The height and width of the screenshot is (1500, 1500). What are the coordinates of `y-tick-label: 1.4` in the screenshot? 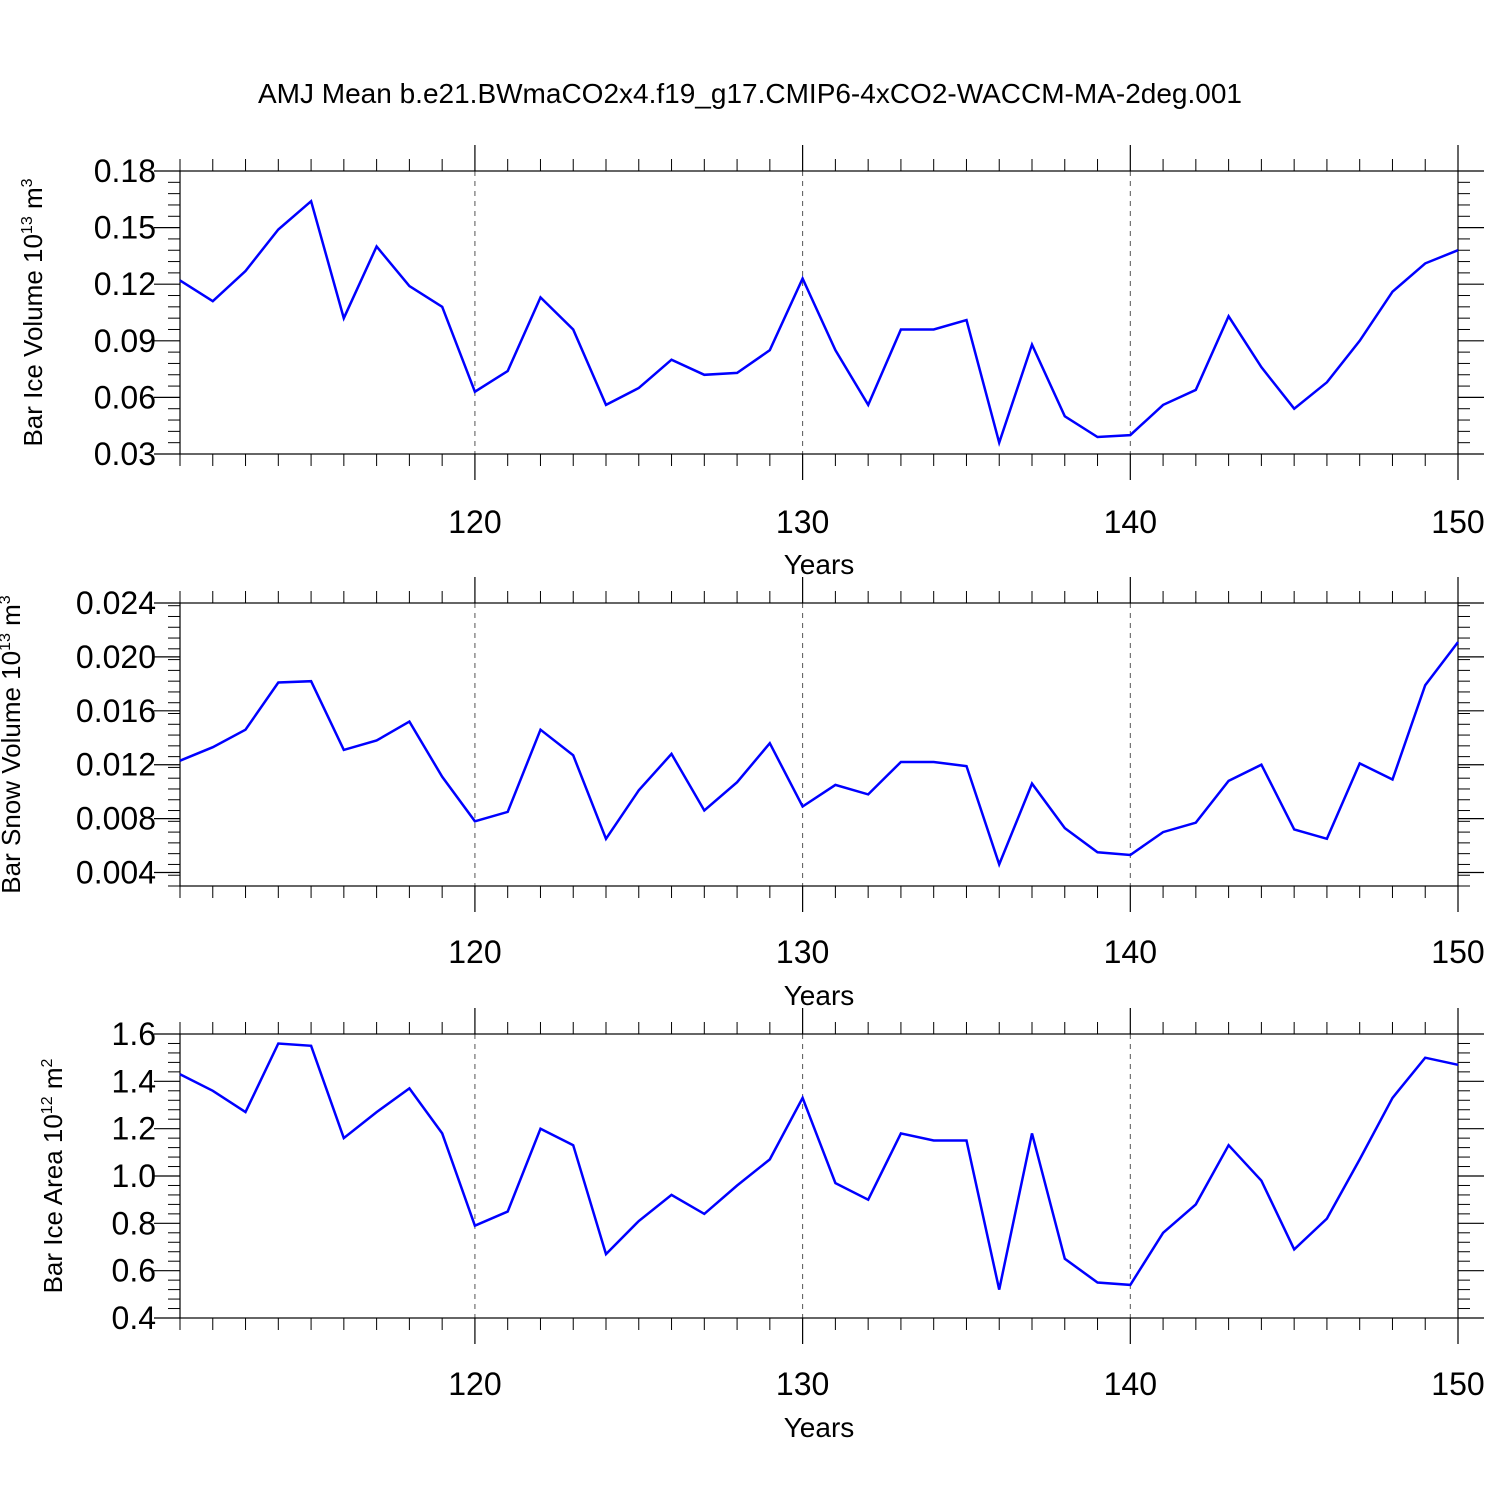 It's located at (134, 1081).